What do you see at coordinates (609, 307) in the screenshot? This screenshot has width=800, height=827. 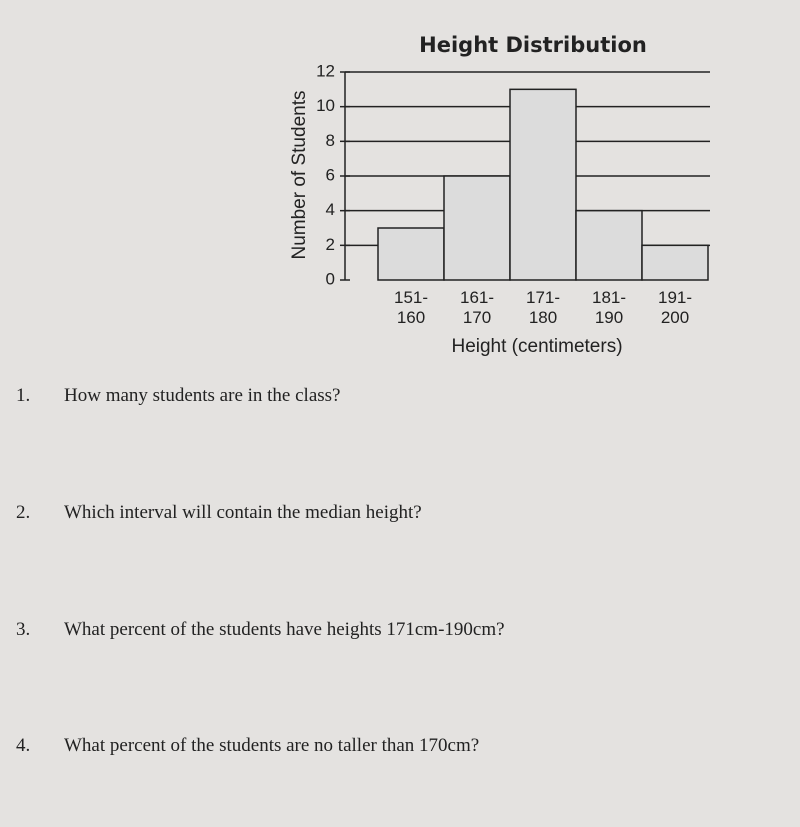 I see `x-tick-label: 181- 190` at bounding box center [609, 307].